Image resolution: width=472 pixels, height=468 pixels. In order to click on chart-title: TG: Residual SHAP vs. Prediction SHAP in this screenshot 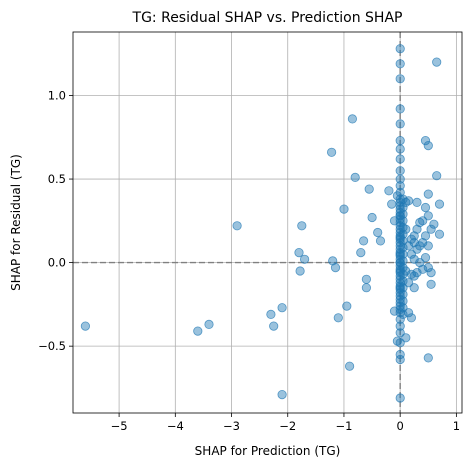, I will do `click(267, 18)`.